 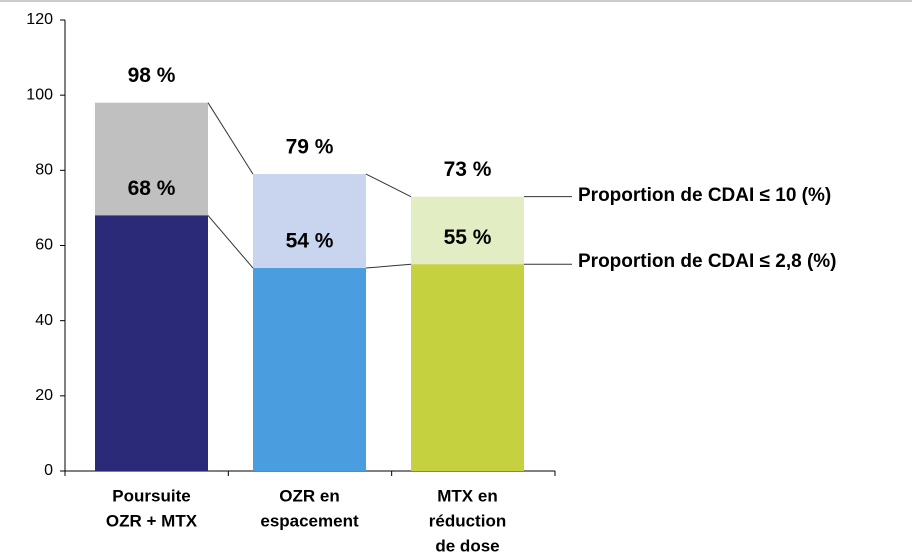 I want to click on y-tick-label: 120, so click(x=39, y=19).